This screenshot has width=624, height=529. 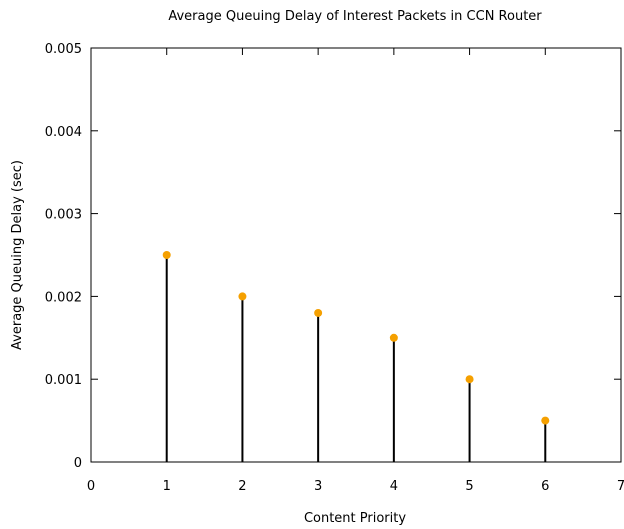 What do you see at coordinates (394, 486) in the screenshot?
I see `x-tick-label: 4` at bounding box center [394, 486].